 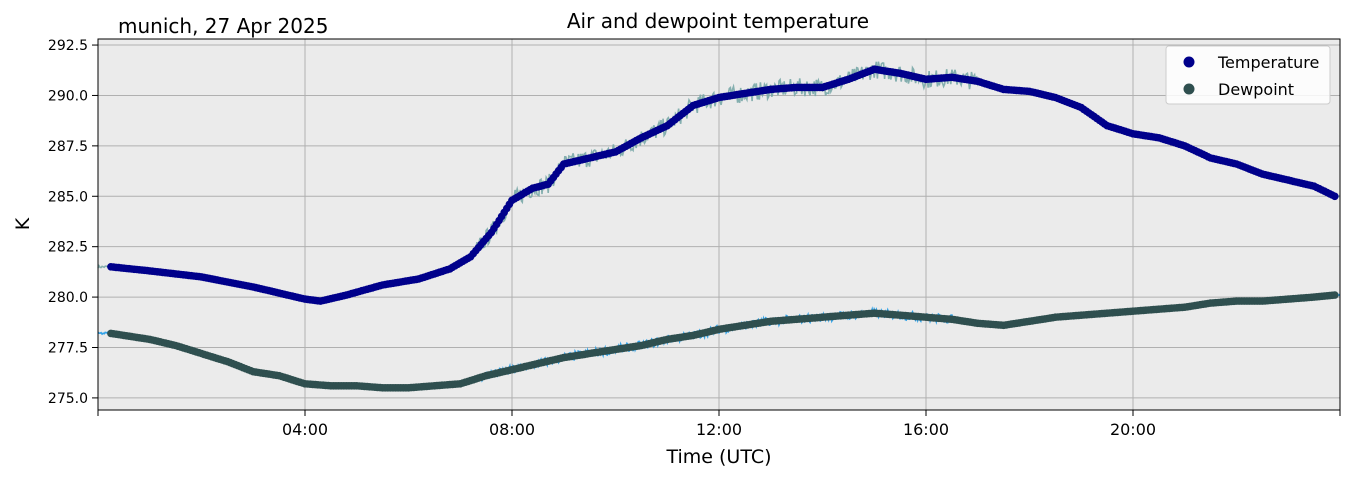 I want to click on x-tick-label: 04:00, so click(x=305, y=429).